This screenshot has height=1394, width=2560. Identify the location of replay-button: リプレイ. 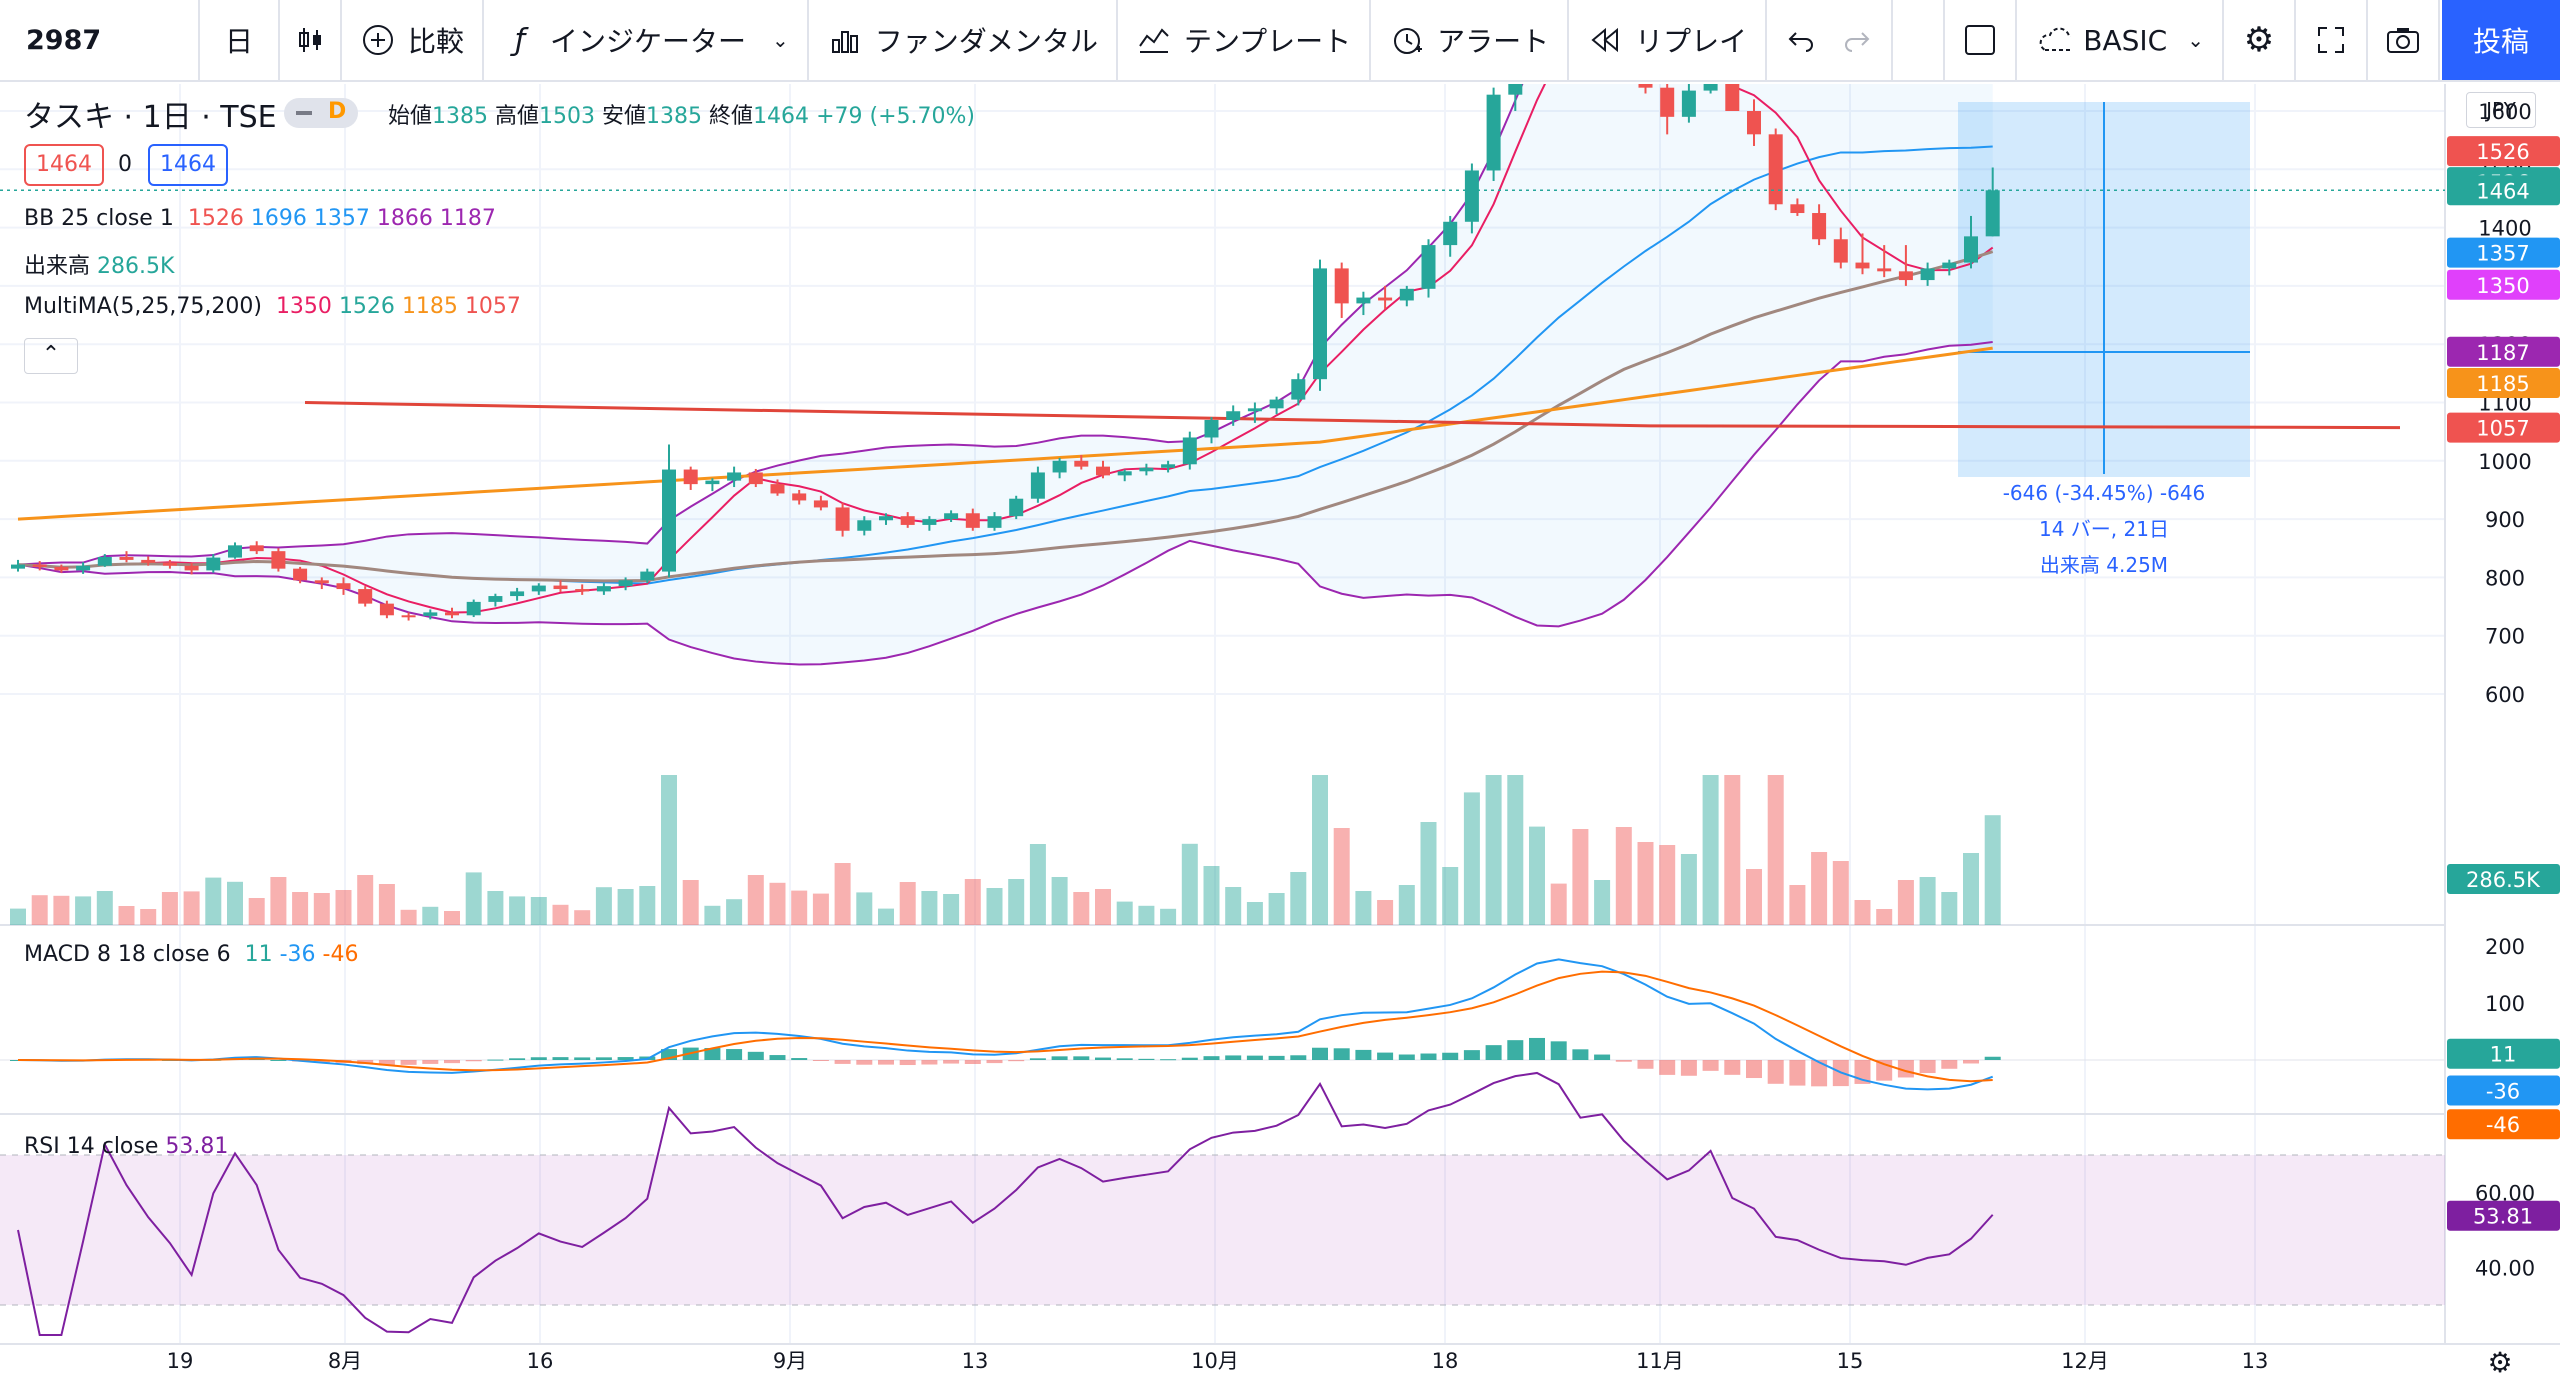
(1668, 40).